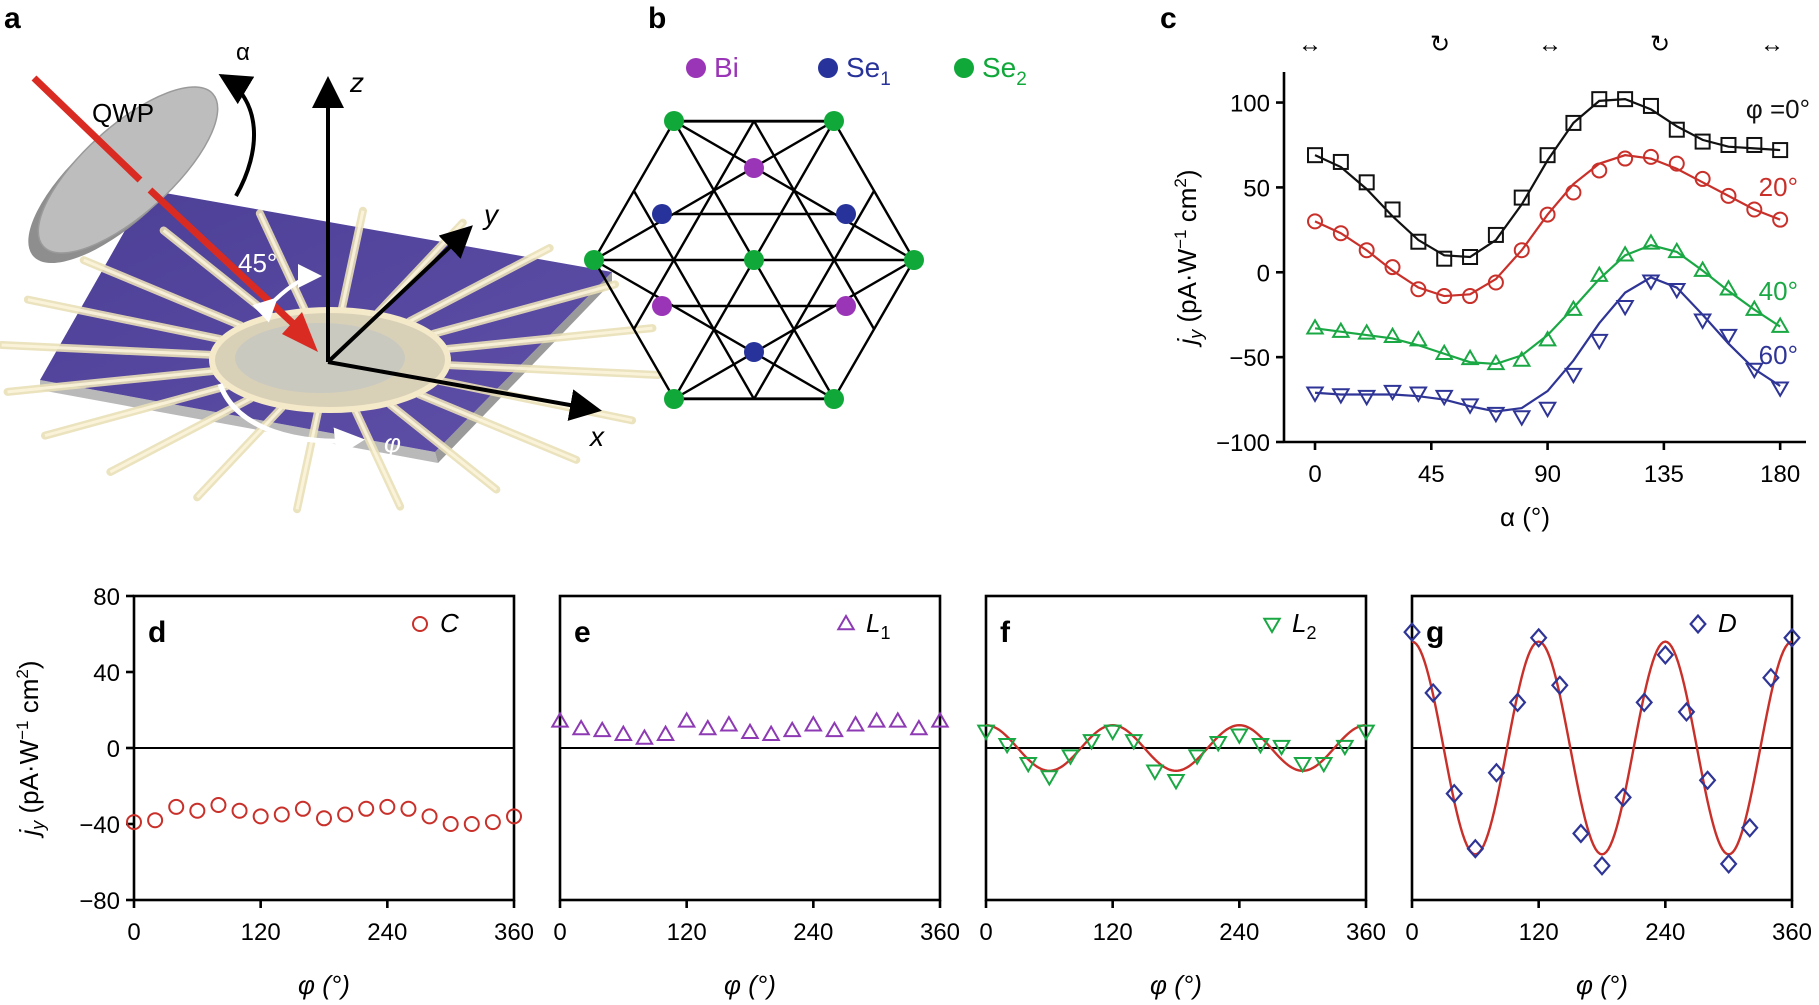  Describe the element at coordinates (514, 932) in the screenshot. I see `x-tick-label: 360` at that location.